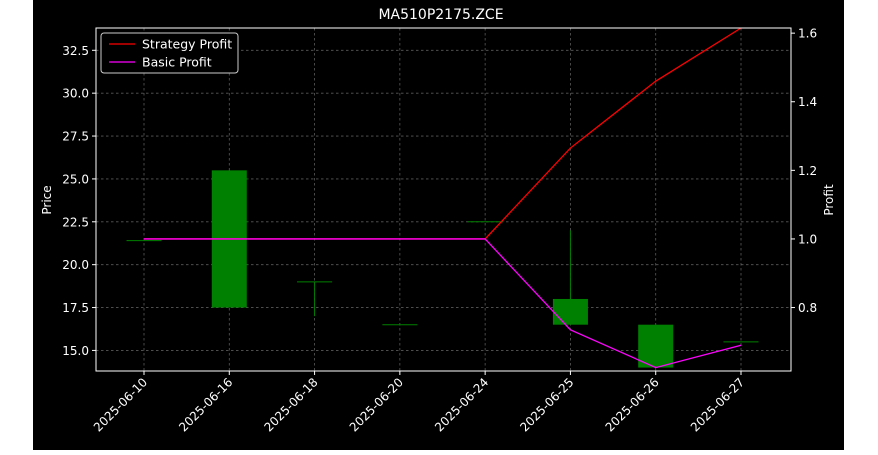 The height and width of the screenshot is (455, 878). What do you see at coordinates (47, 199) in the screenshot?
I see `y-axis-label-left: Price` at bounding box center [47, 199].